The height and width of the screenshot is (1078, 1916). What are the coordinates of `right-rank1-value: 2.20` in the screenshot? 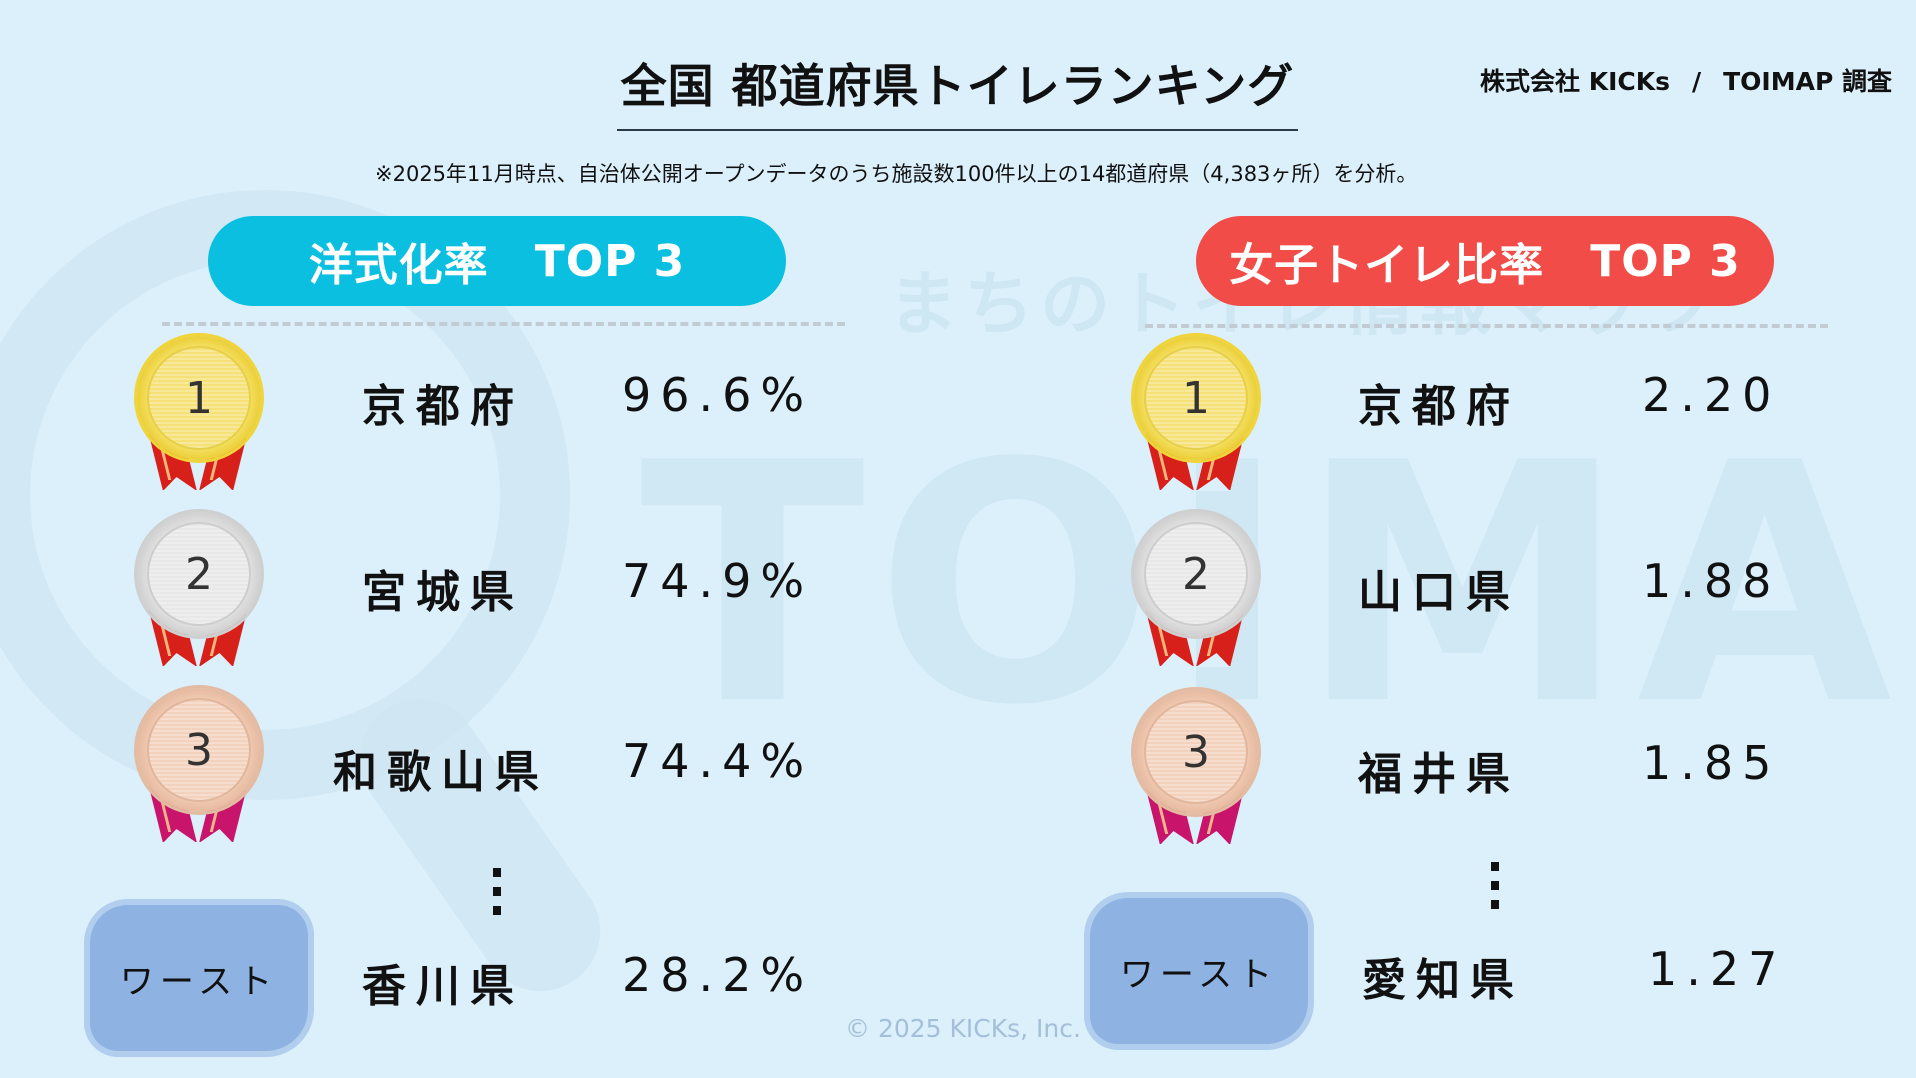 It's located at (1711, 395).